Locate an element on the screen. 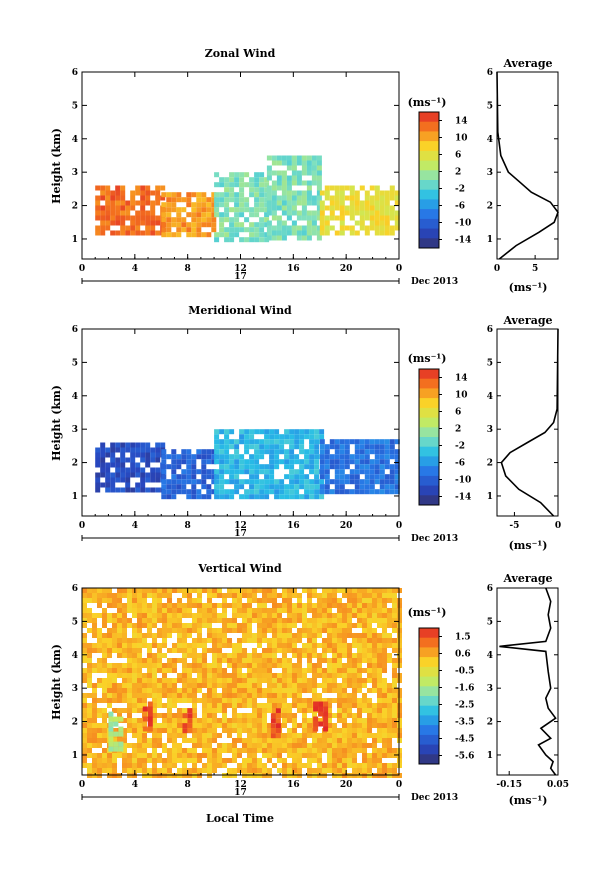 This screenshot has width=615, height=873. zonal-average-title: Average is located at coordinates (527, 63).